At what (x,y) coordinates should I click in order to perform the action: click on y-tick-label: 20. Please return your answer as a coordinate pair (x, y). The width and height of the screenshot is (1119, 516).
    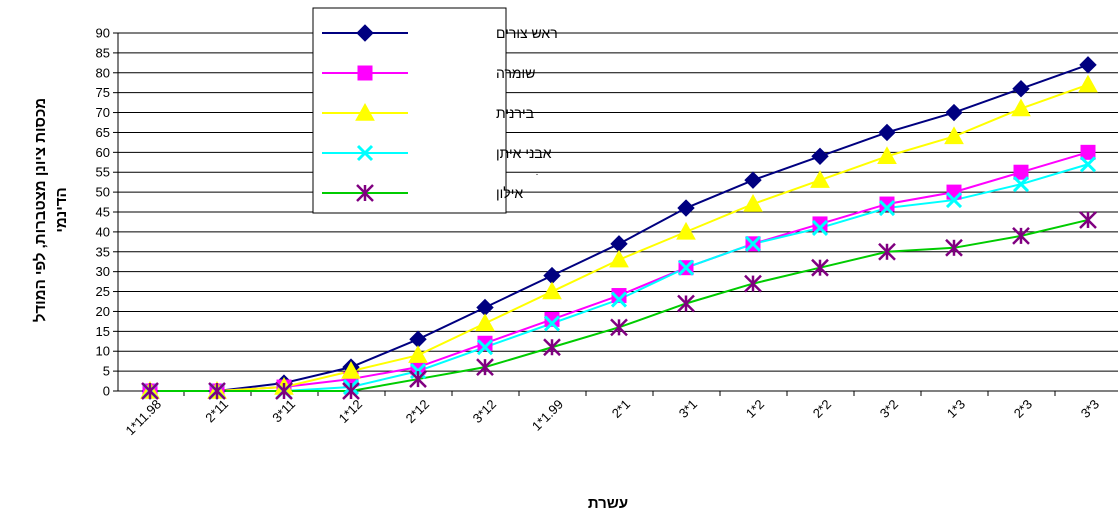
    Looking at the image, I should click on (103, 311).